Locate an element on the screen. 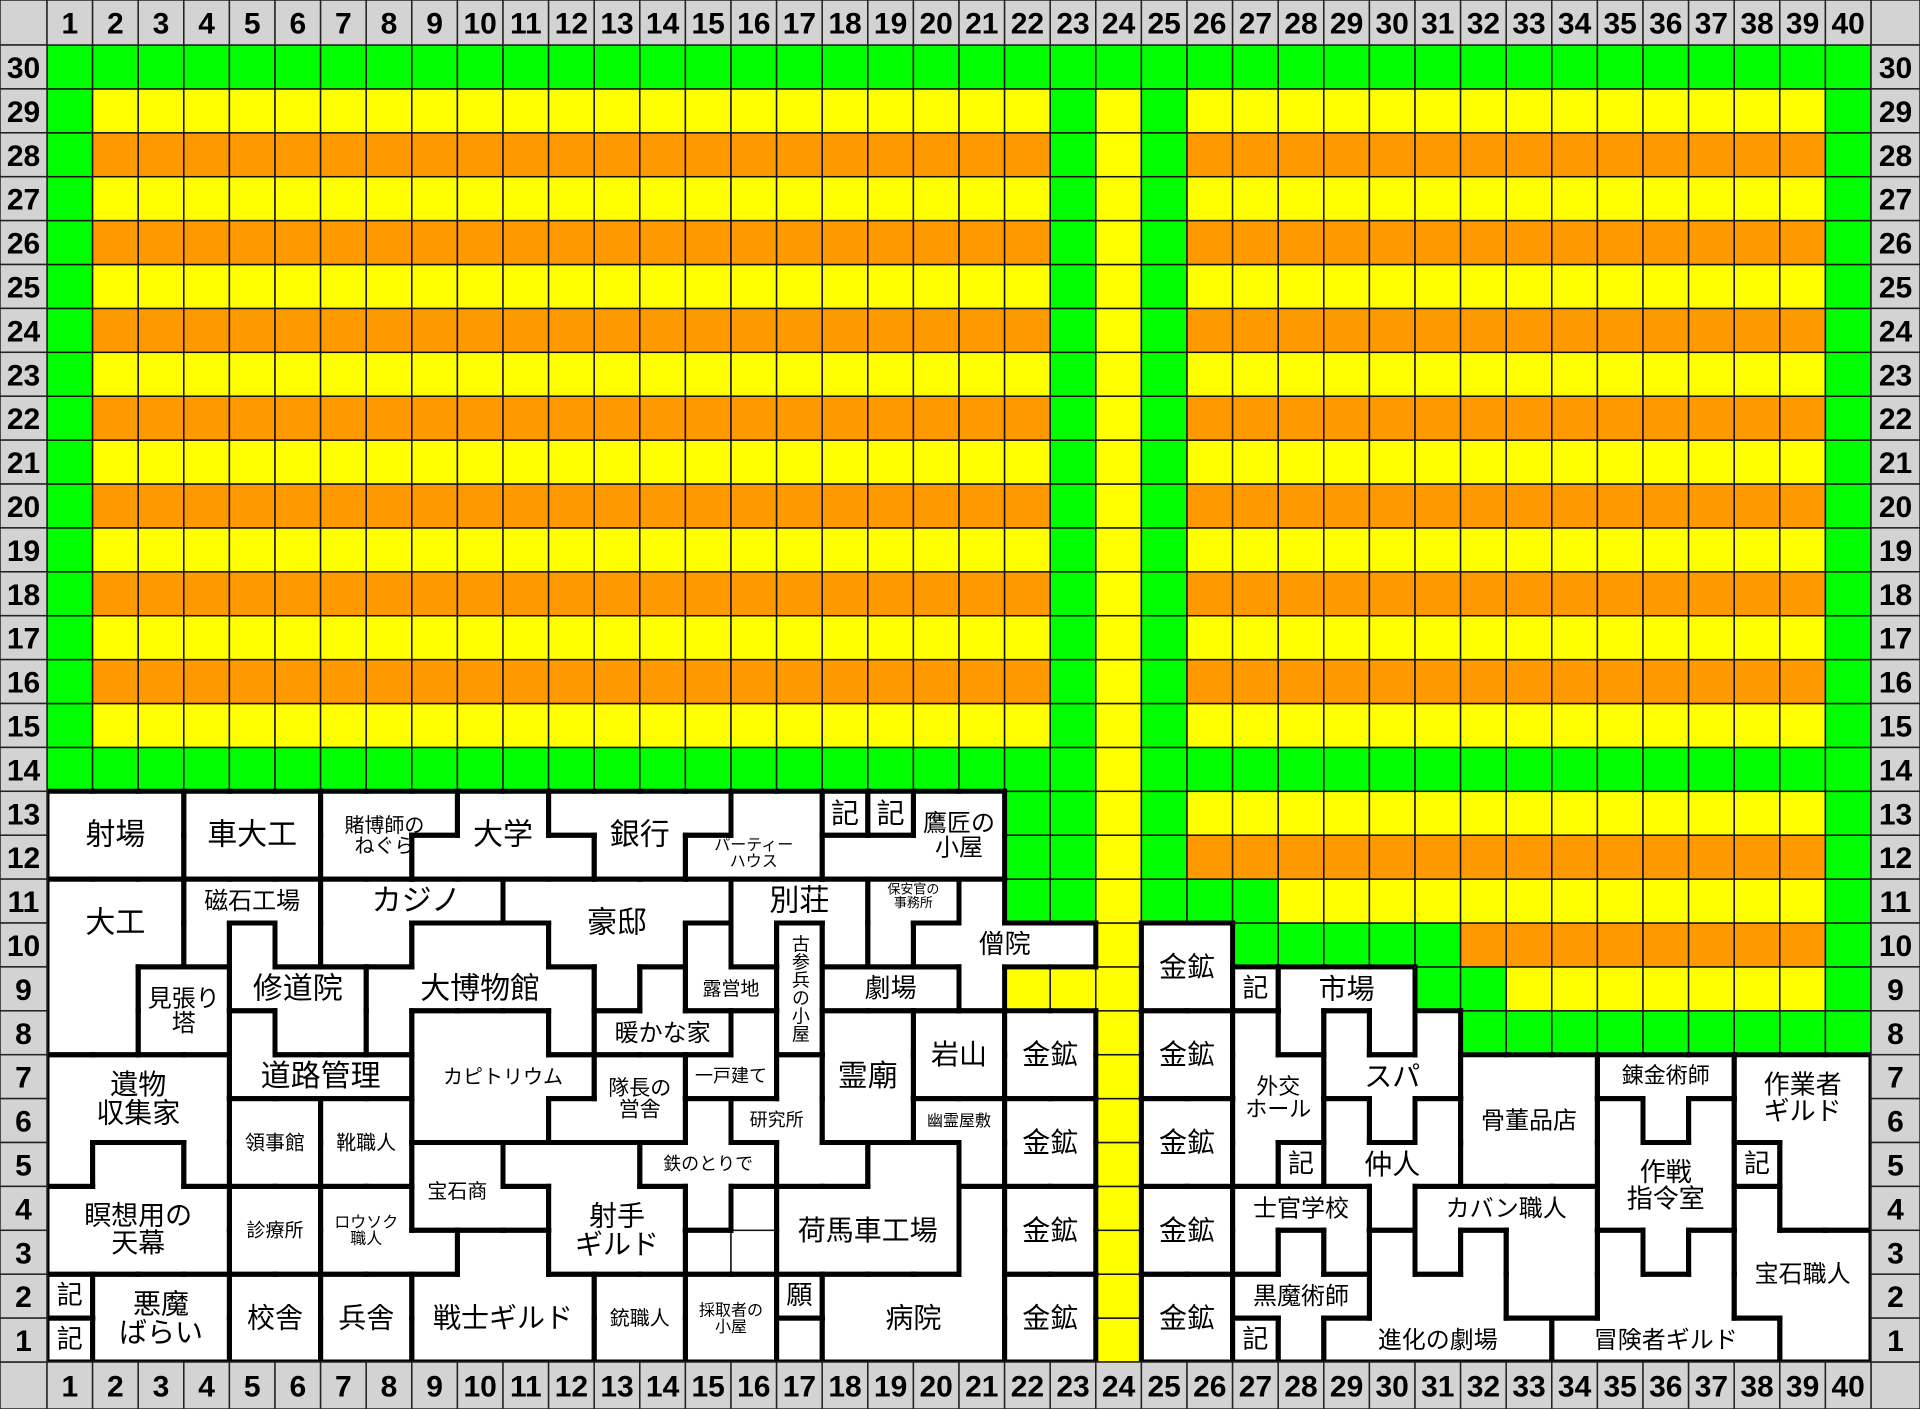 This screenshot has width=1920, height=1409. row-label-left: 17 is located at coordinates (23, 639).